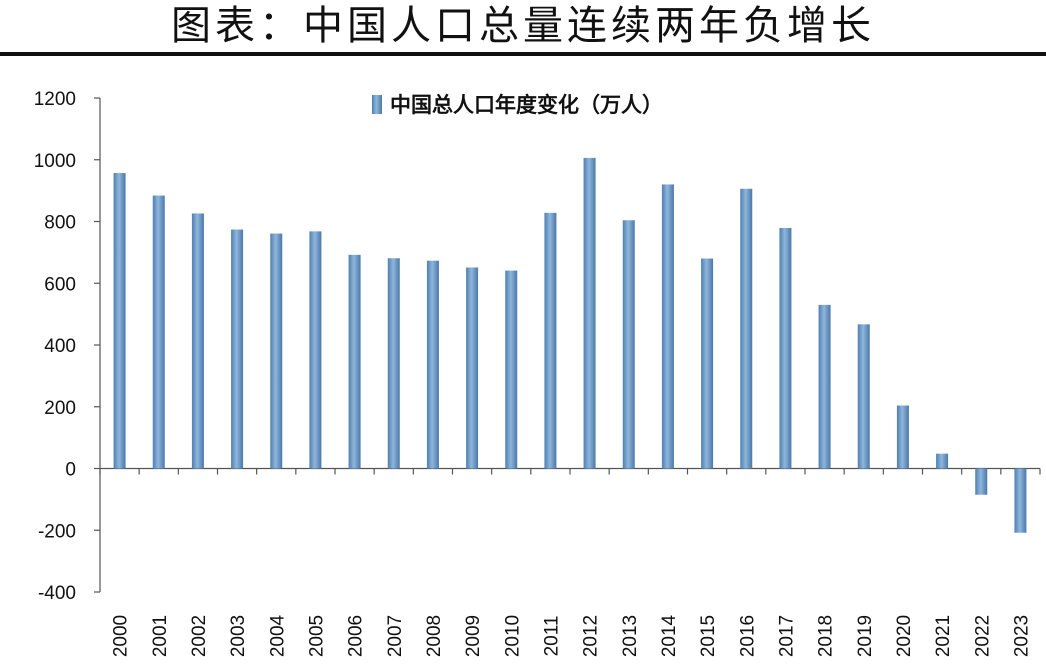 The image size is (1046, 669). Describe the element at coordinates (55, 161) in the screenshot. I see `y-tick-label: 1000` at that location.